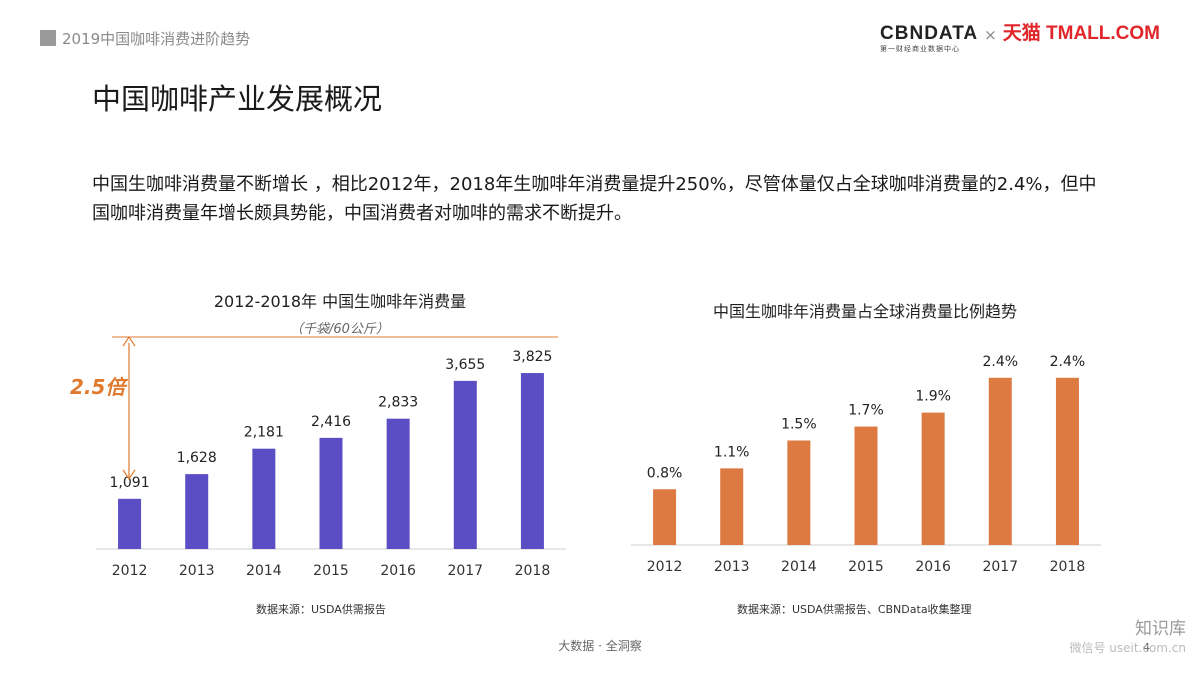 The image size is (1200, 675). What do you see at coordinates (465, 464) in the screenshot?
I see `chart1-bar-2017` at bounding box center [465, 464].